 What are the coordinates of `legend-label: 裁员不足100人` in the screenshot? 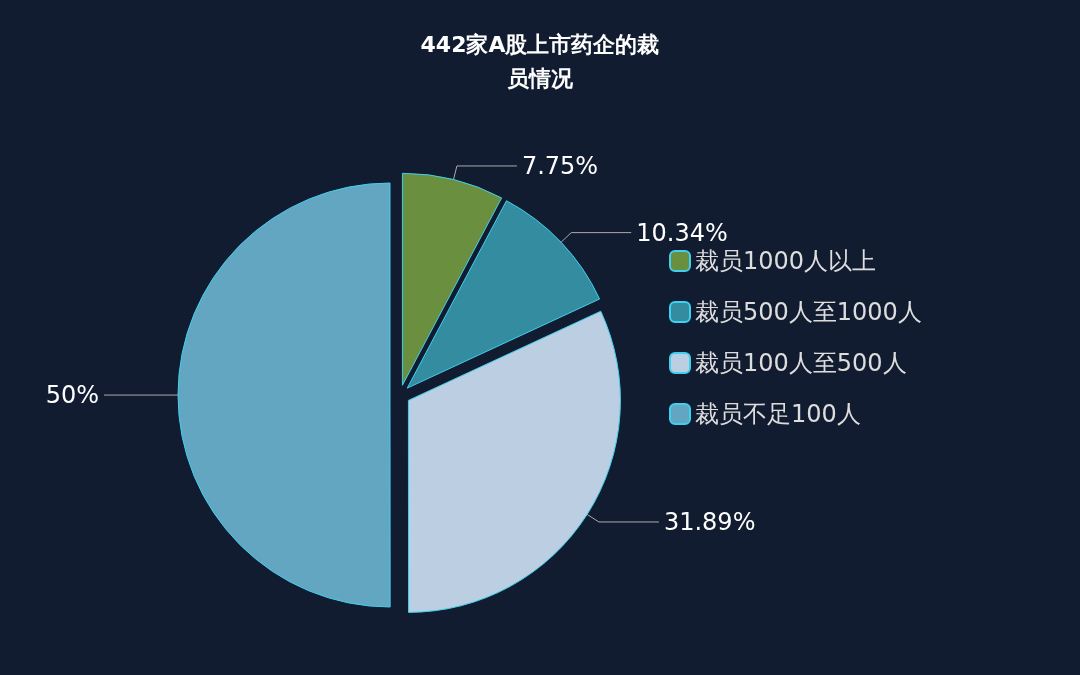 It's located at (778, 414).